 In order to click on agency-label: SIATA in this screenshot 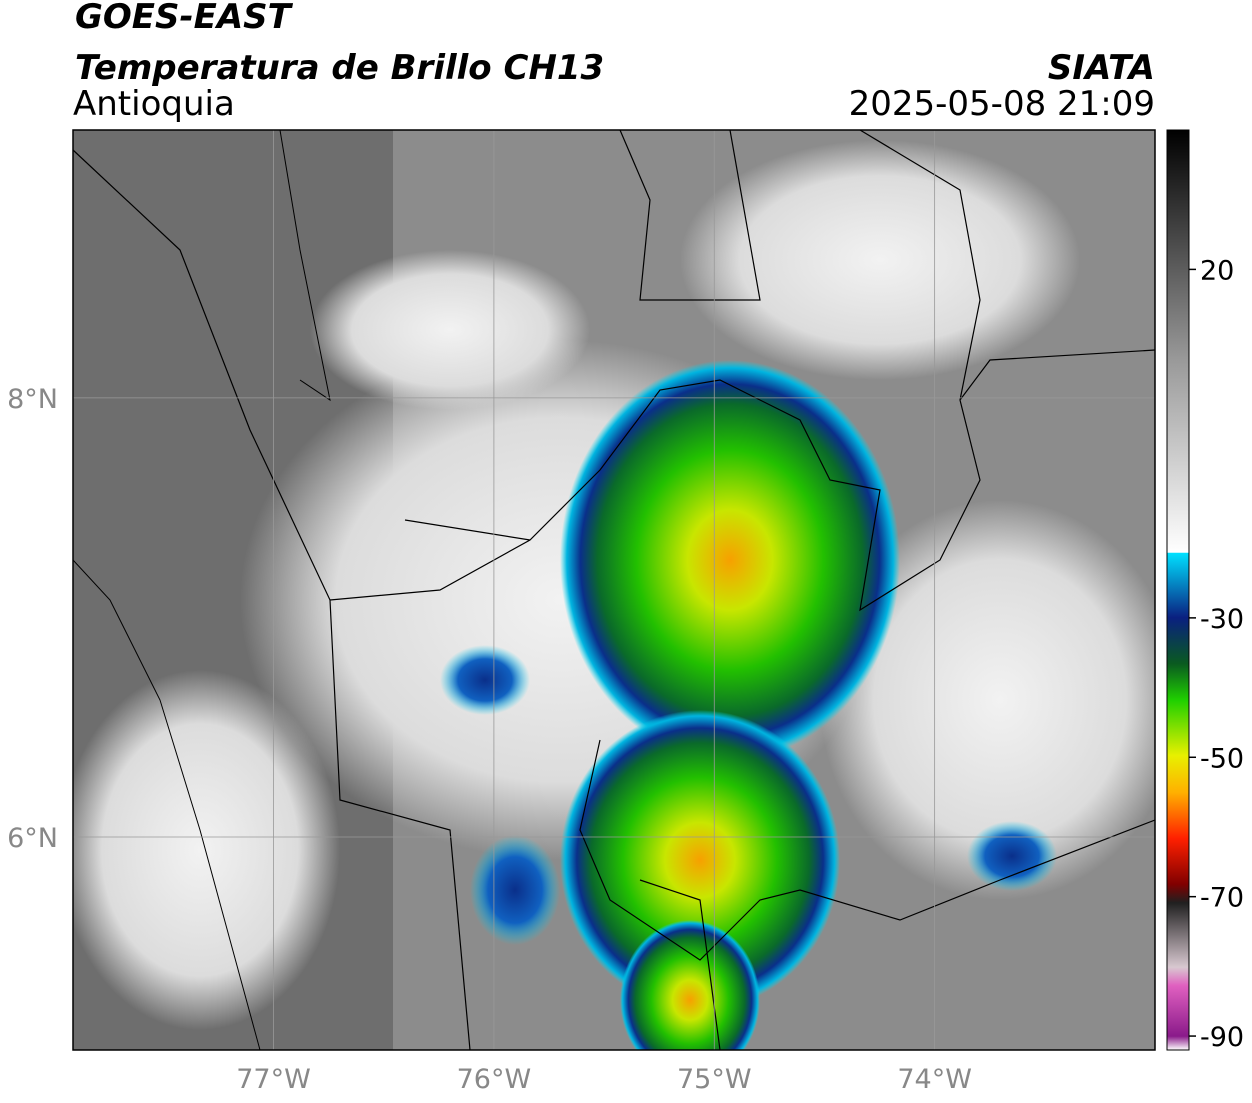, I will do `click(1101, 68)`.